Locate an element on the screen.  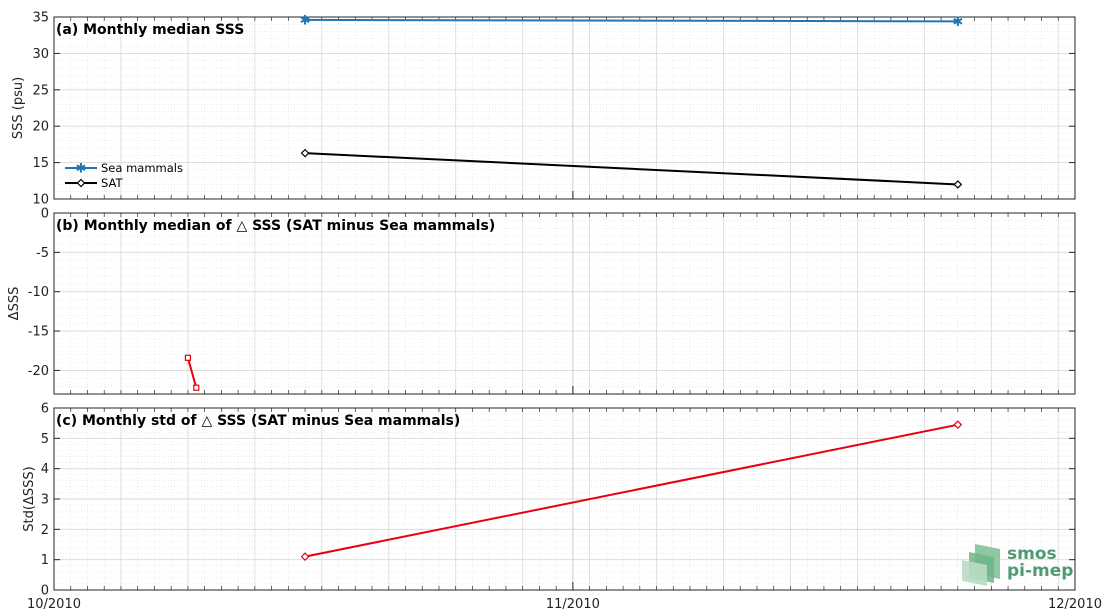
y-tick-label: 10 is located at coordinates (40, 200).